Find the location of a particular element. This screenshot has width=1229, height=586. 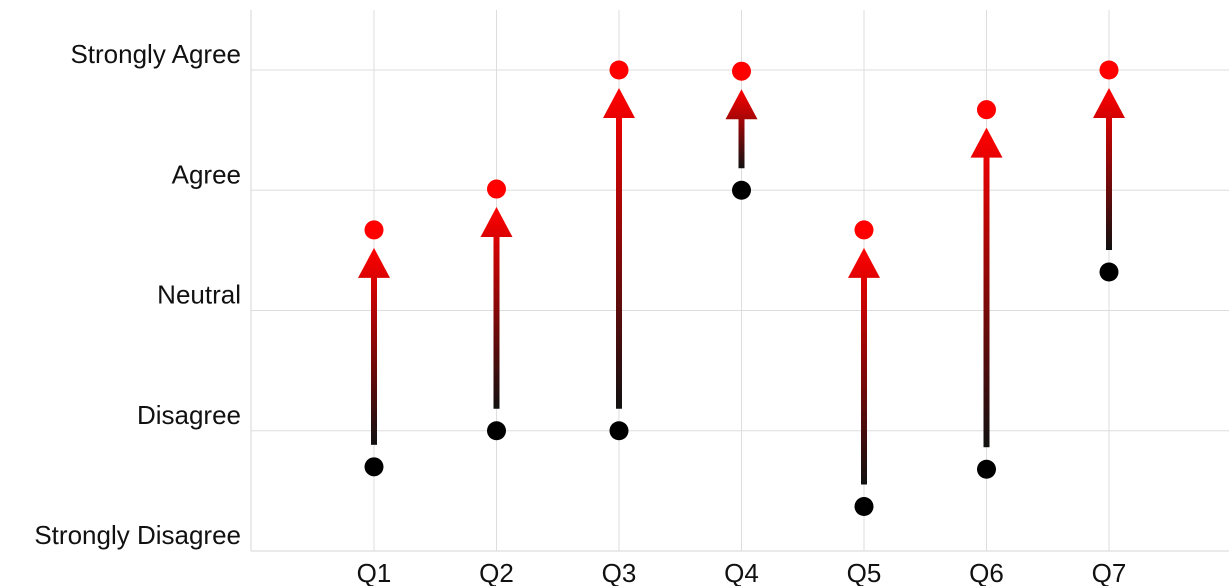

y-tick-label: Strongly Disagree is located at coordinates (137, 535).